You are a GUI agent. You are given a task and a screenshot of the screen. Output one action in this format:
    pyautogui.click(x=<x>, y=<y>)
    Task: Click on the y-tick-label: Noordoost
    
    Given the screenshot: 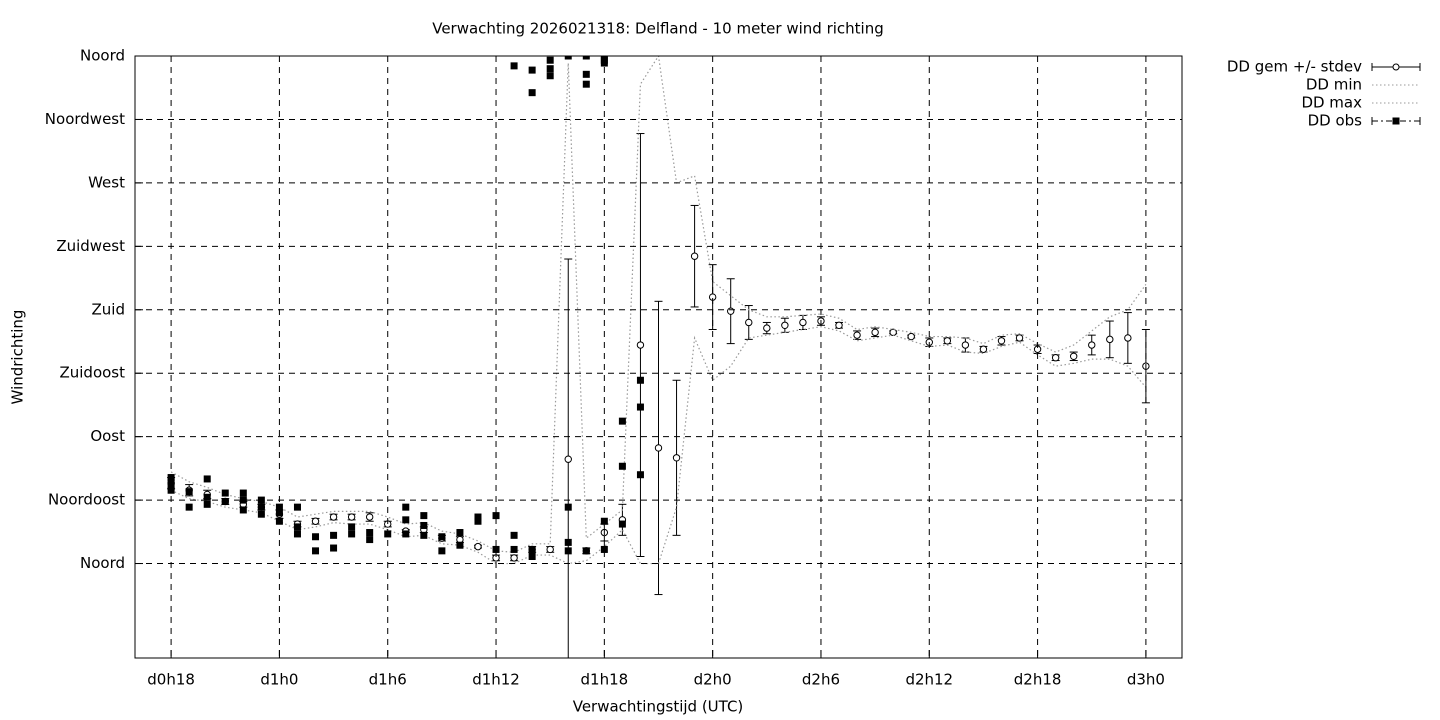 What is the action you would take?
    pyautogui.click(x=86, y=500)
    